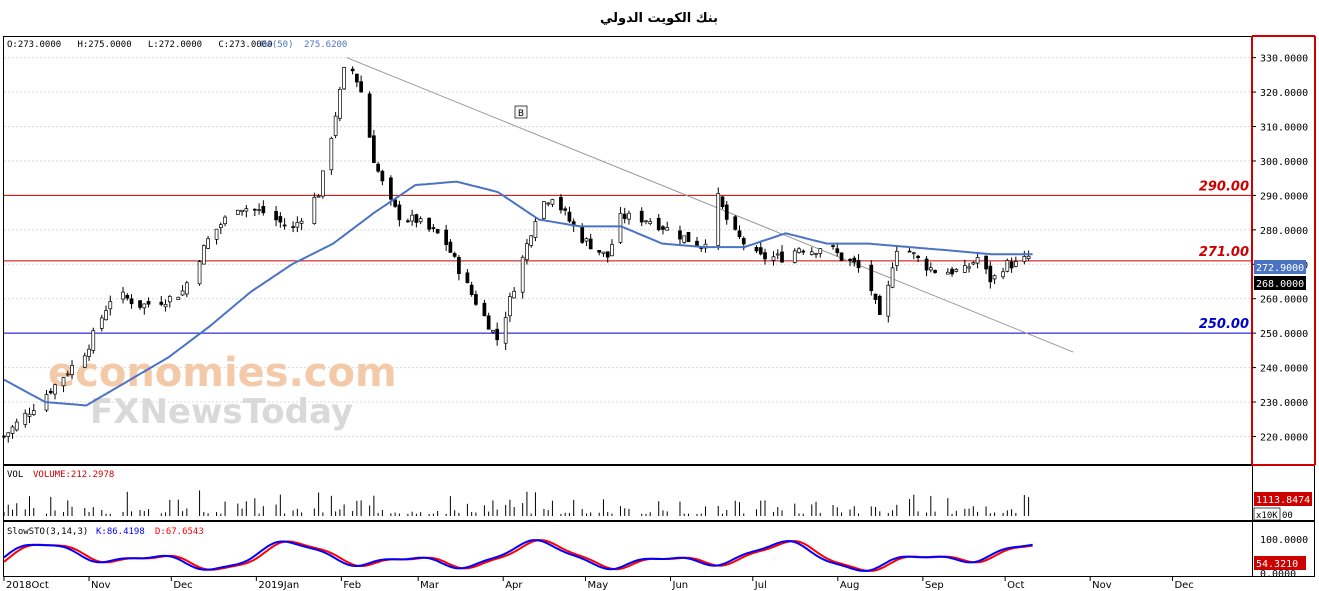 The height and width of the screenshot is (591, 1319). What do you see at coordinates (1284, 196) in the screenshot?
I see `price-tick-label: 290.0000` at bounding box center [1284, 196].